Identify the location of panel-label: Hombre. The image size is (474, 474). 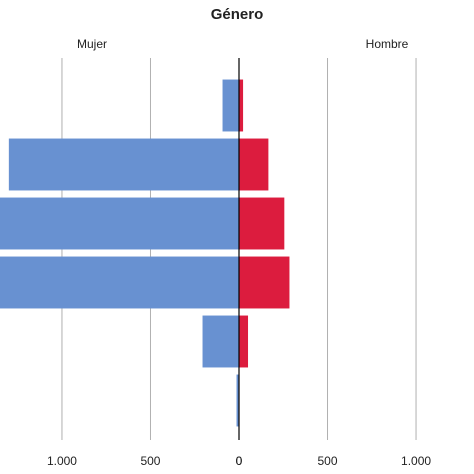
(387, 44).